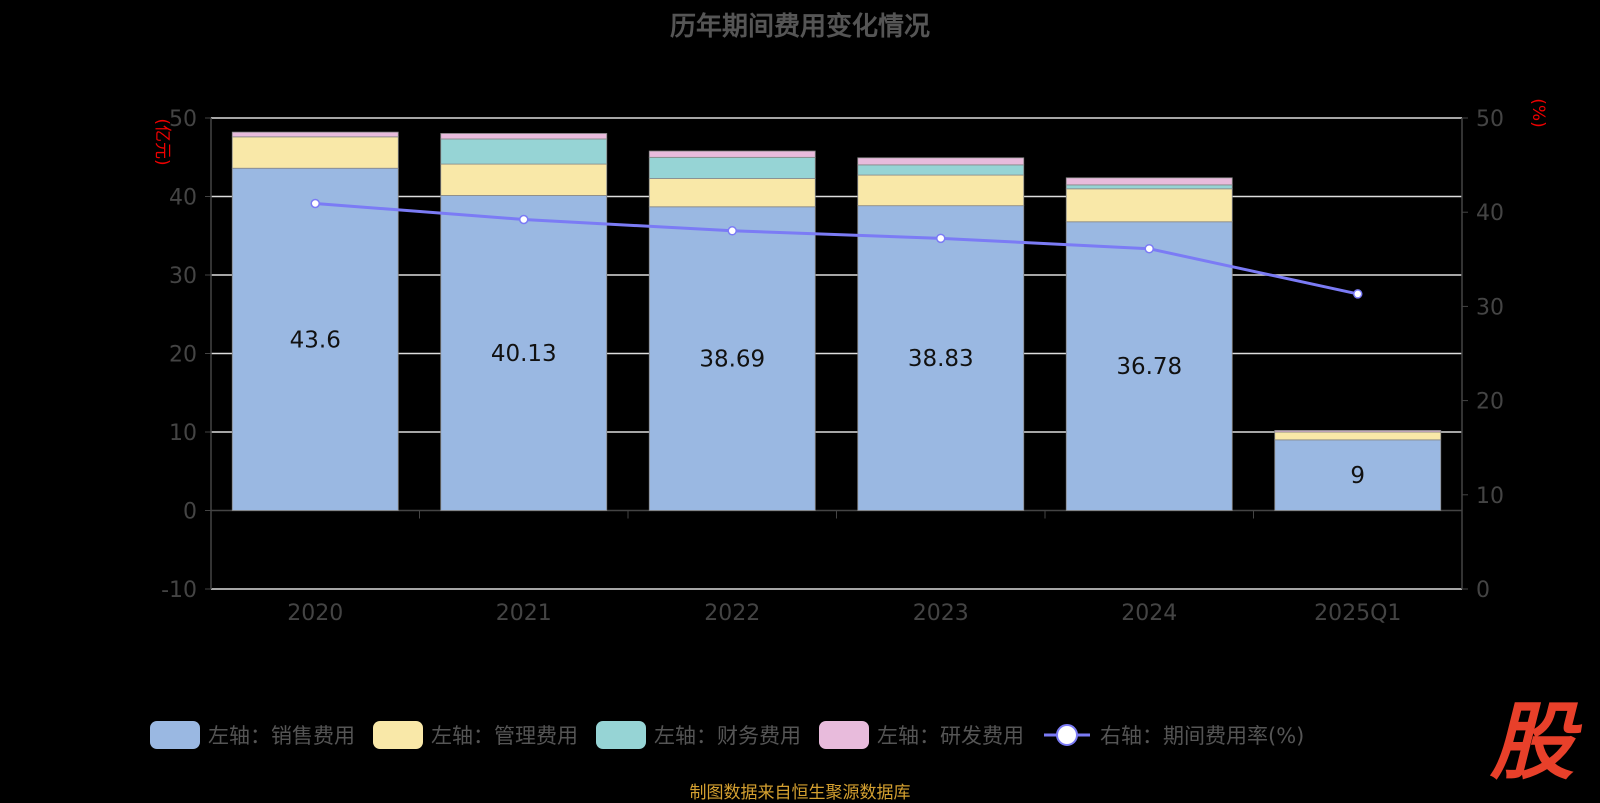 The image size is (1600, 803). Describe the element at coordinates (1490, 402) in the screenshot. I see `y2-tick-label: 20` at that location.